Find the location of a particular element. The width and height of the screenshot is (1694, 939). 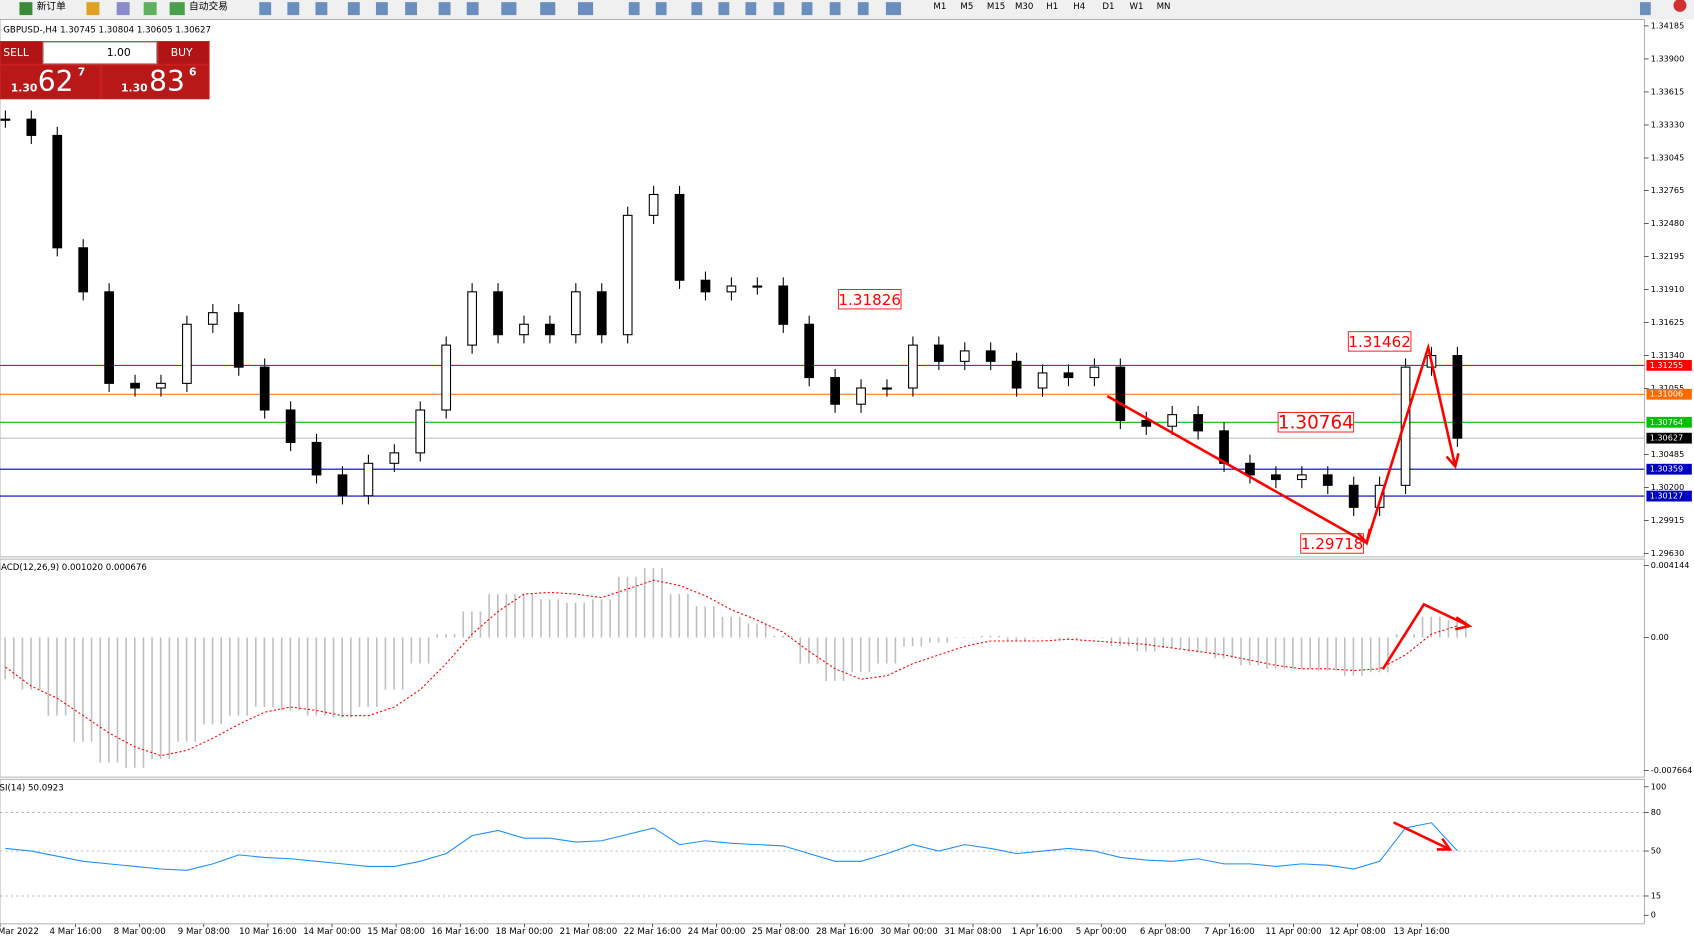

search-icon is located at coordinates (1645, 9).